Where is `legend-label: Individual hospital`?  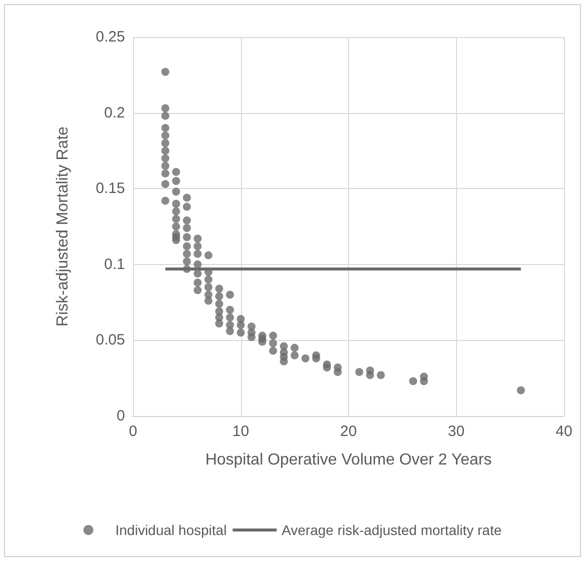
legend-label: Individual hospital is located at coordinates (171, 530).